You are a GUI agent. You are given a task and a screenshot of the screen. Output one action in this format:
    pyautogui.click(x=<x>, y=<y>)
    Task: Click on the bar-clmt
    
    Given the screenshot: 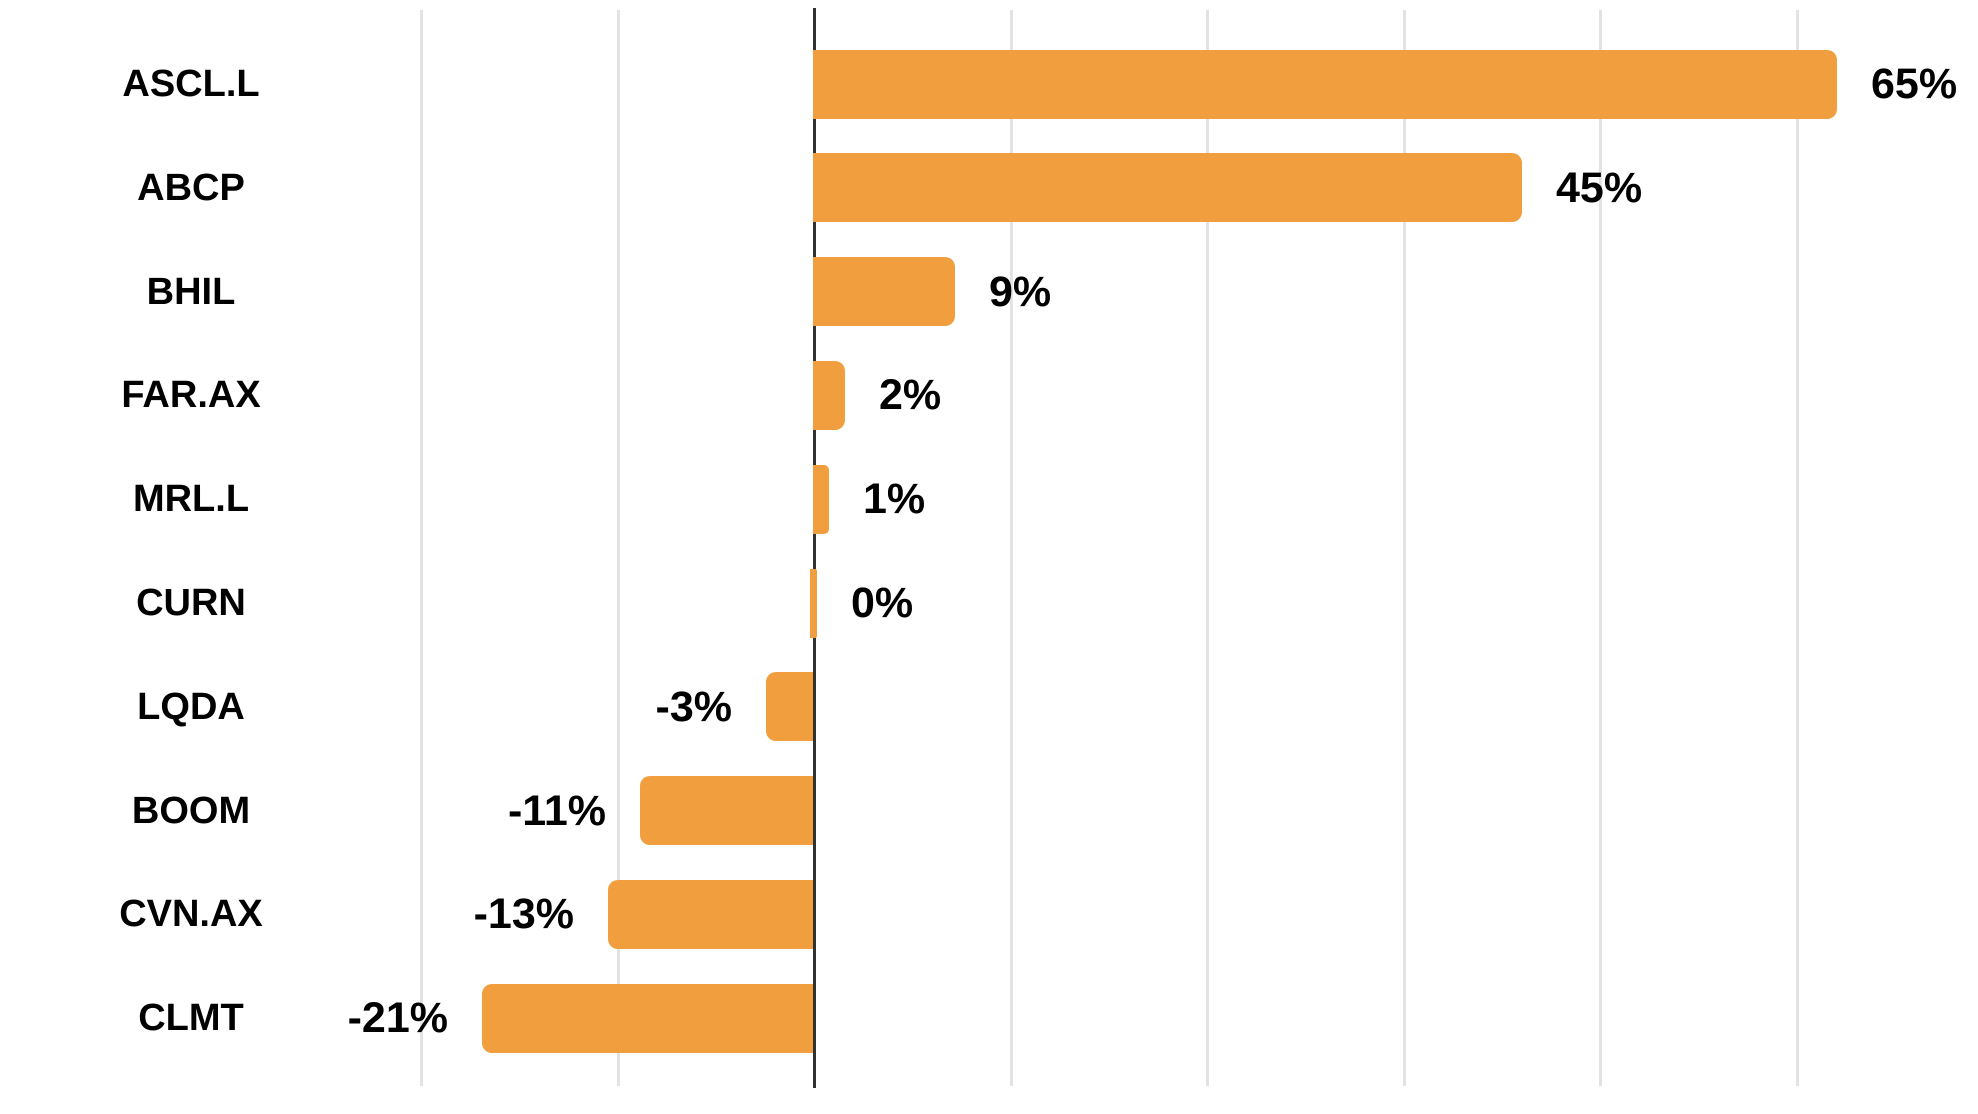 What is the action you would take?
    pyautogui.click(x=647, y=1018)
    